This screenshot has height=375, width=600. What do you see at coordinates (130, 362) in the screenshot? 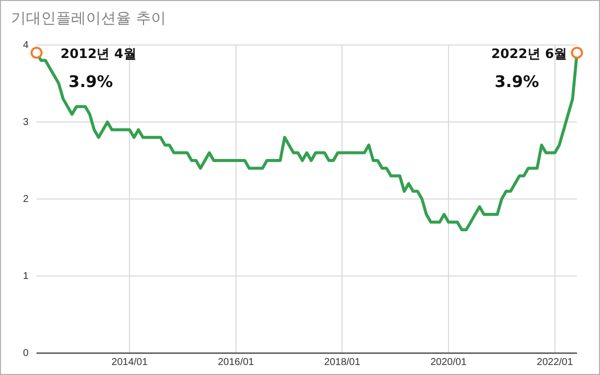
I see `x-tick-label: 2014/01` at bounding box center [130, 362].